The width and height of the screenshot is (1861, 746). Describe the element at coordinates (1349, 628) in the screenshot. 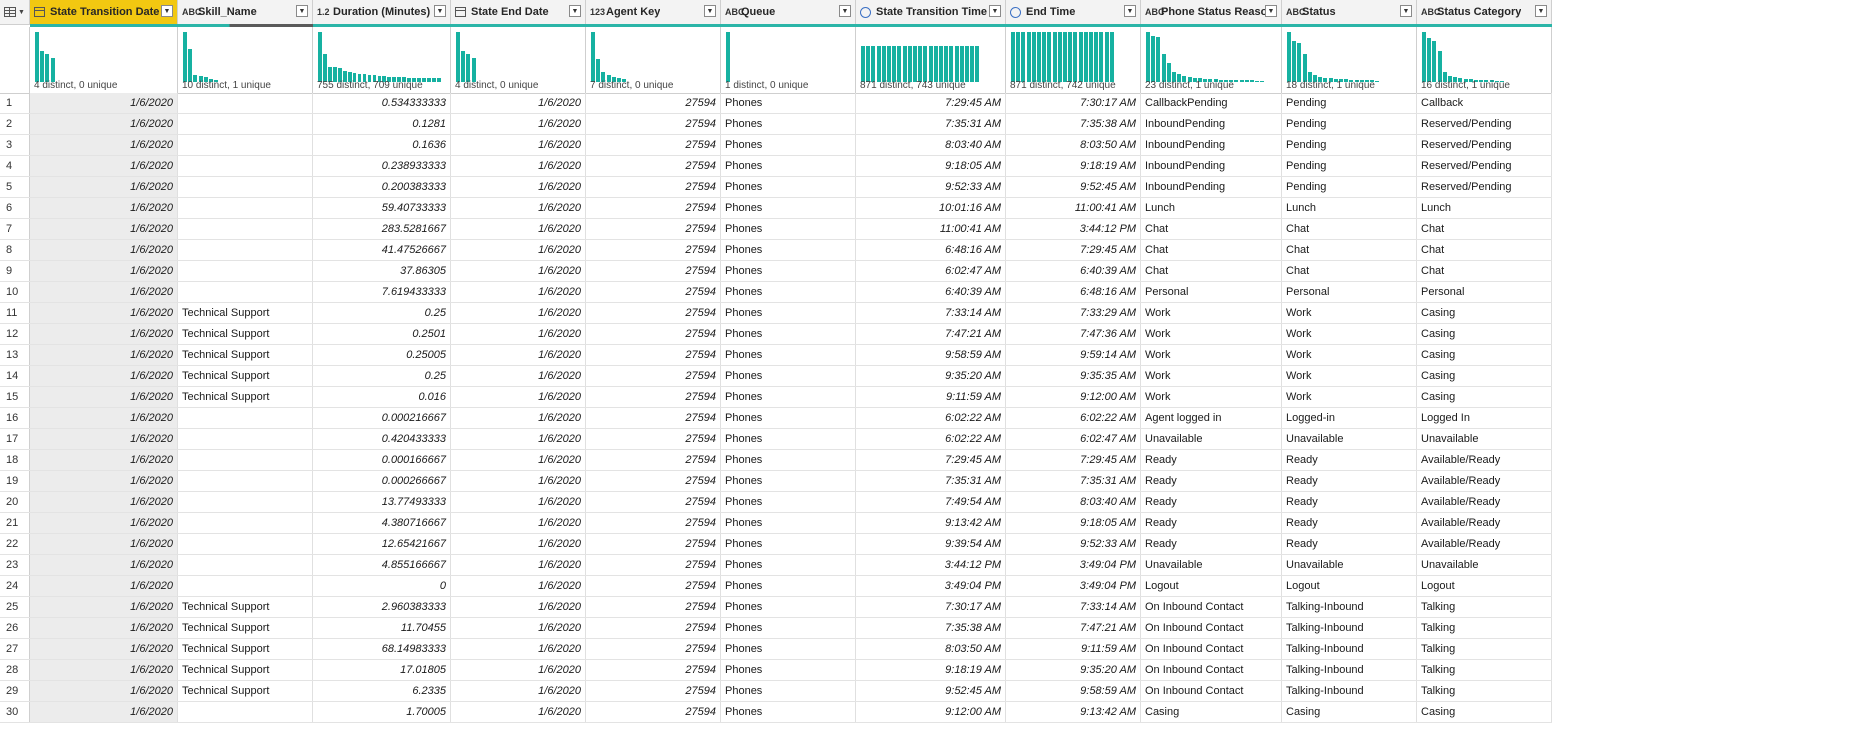

I see `table-cell-c9: Talking-Inbound` at that location.